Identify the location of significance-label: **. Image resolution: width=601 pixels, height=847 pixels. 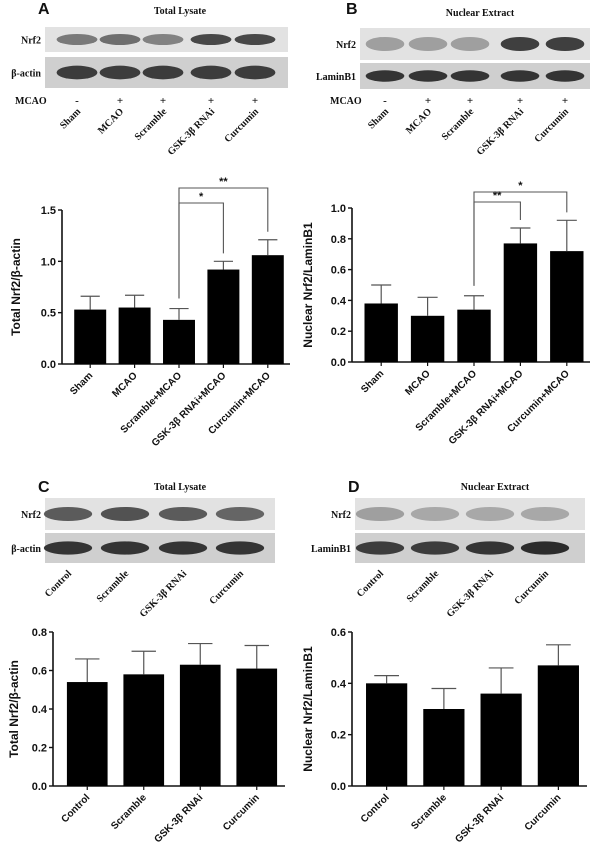
(223, 182).